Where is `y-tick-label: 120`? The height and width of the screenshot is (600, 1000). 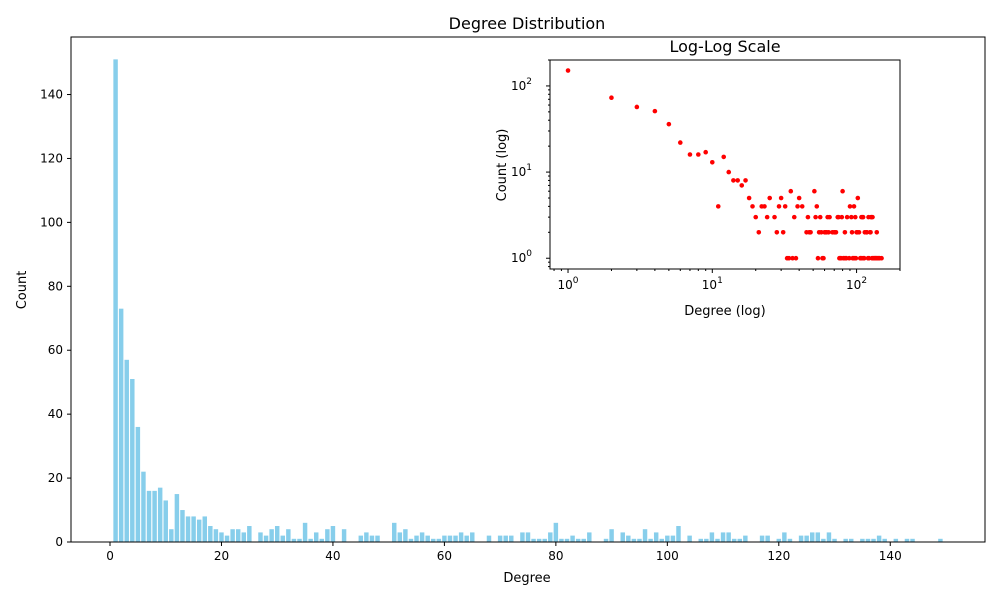 y-tick-label: 120 is located at coordinates (51, 158).